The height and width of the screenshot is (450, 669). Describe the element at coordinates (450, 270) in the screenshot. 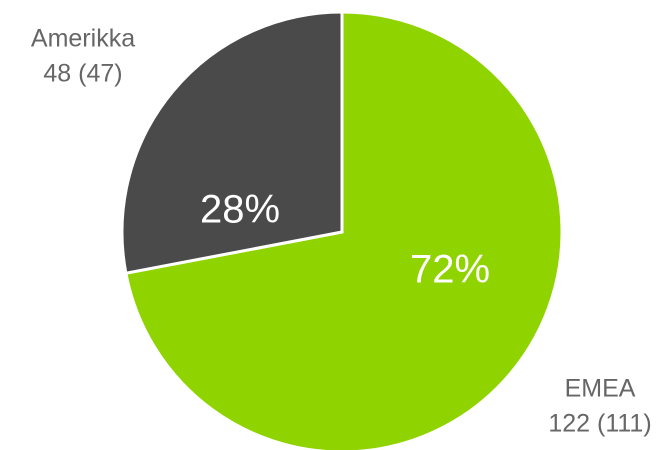

I see `slice-percent-label: 72%` at that location.